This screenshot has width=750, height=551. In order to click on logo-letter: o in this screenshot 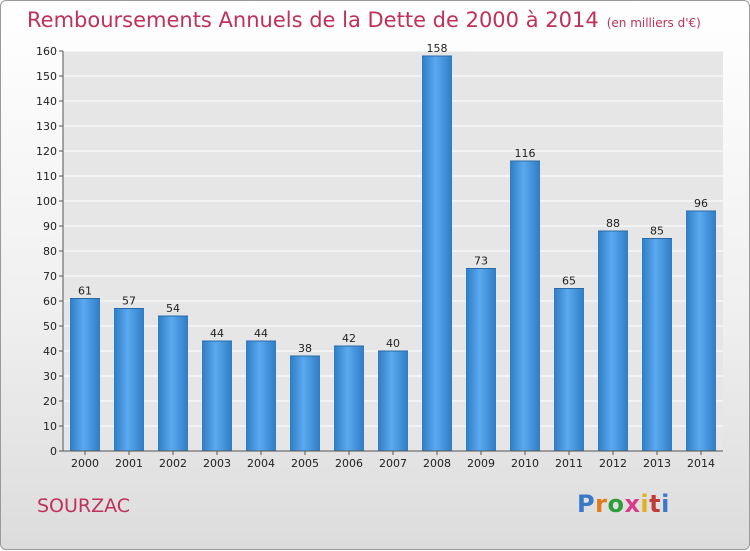, I will do `click(616, 504)`.